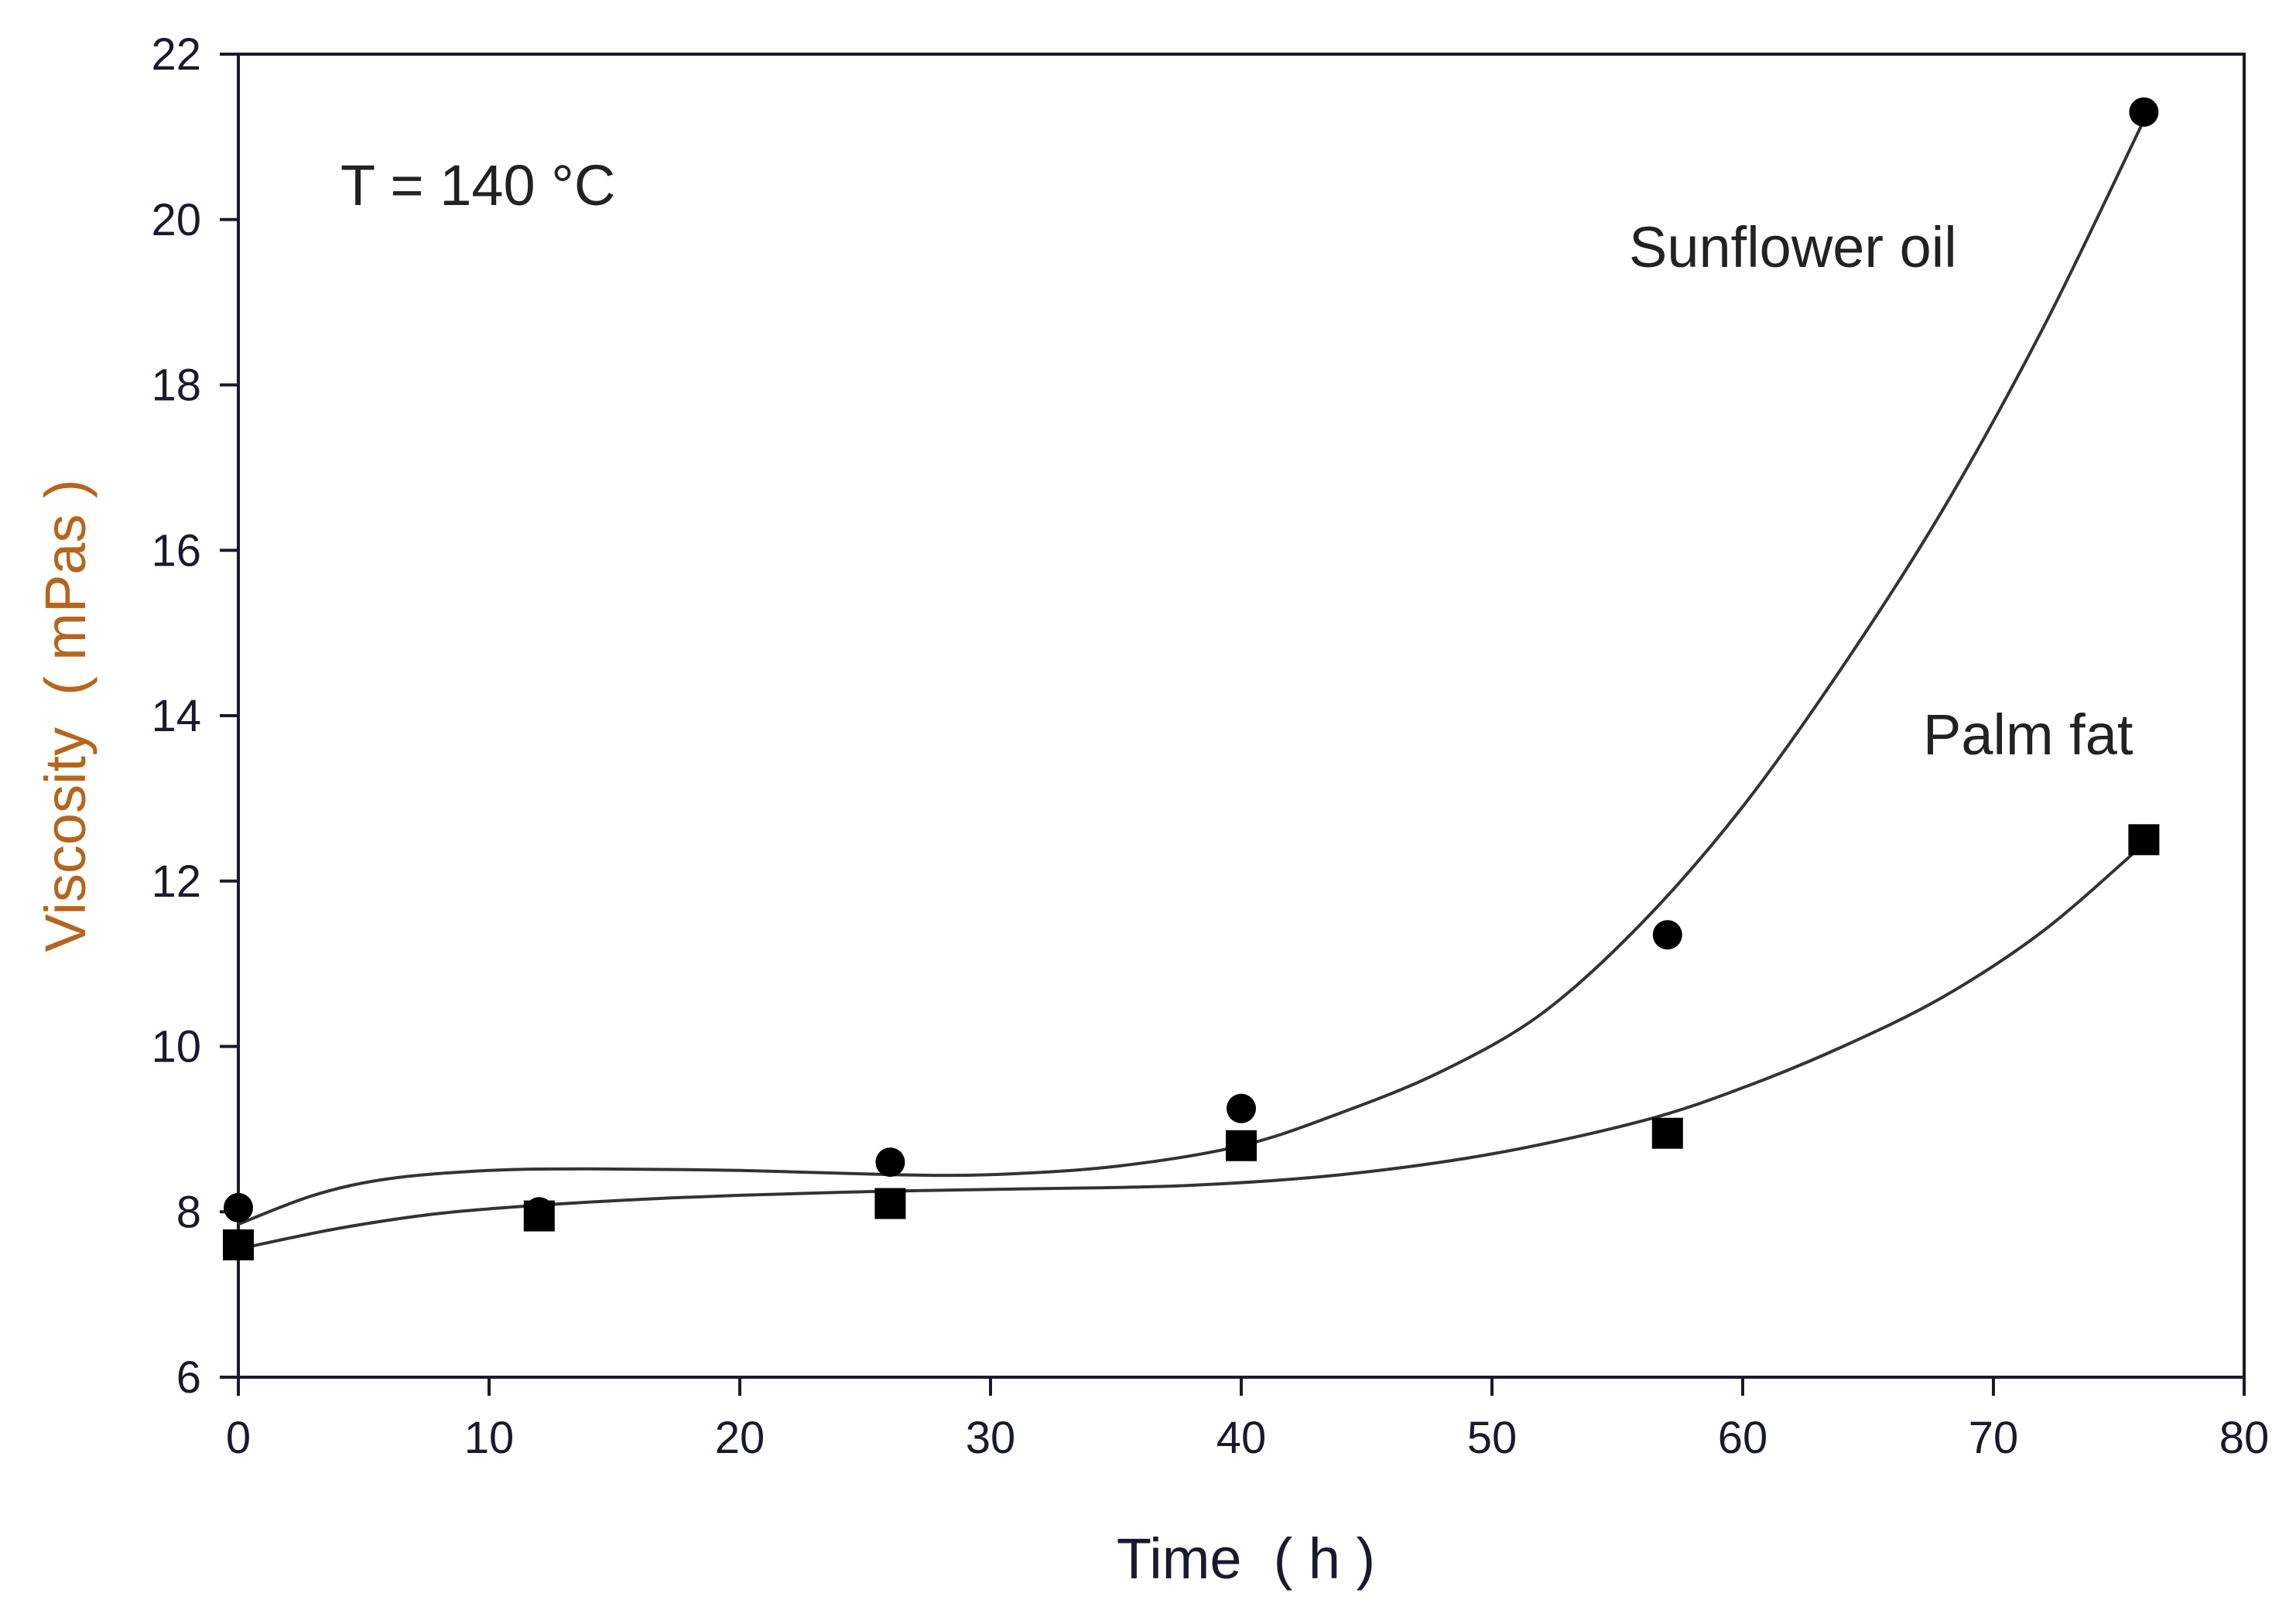 The width and height of the screenshot is (2296, 1624). I want to click on x-tick-label: 50, so click(1492, 1438).